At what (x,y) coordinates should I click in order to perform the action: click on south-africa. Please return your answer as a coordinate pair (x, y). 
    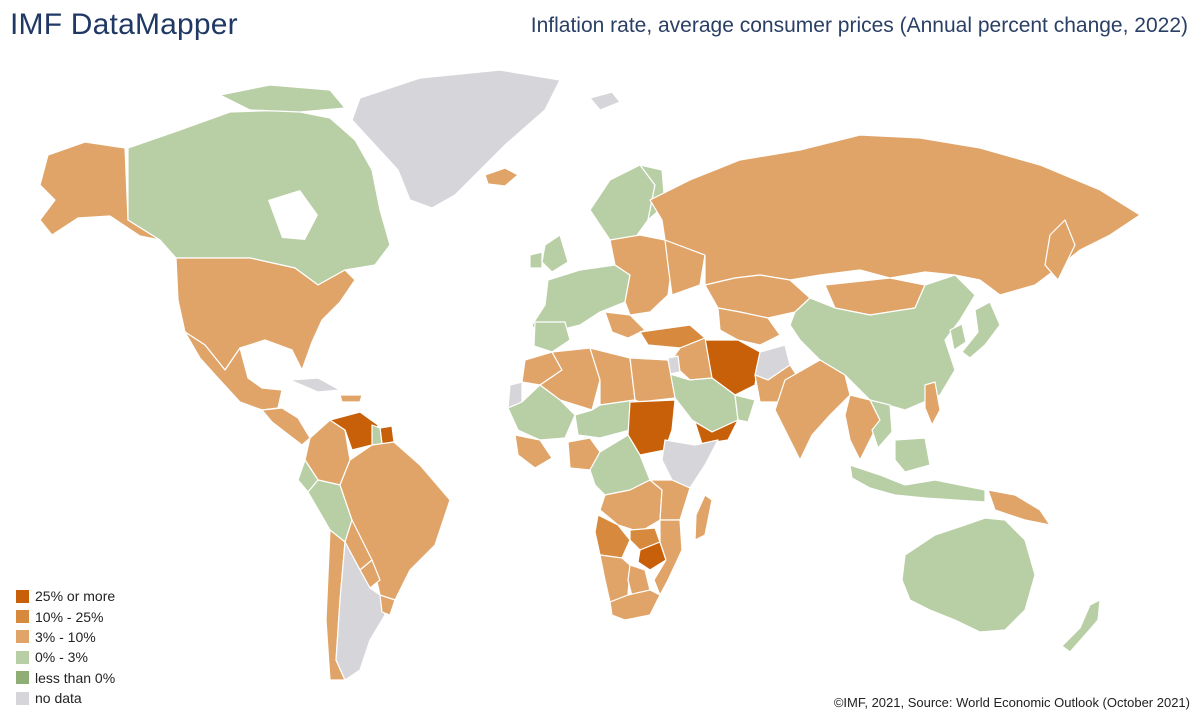
    Looking at the image, I should click on (635, 605).